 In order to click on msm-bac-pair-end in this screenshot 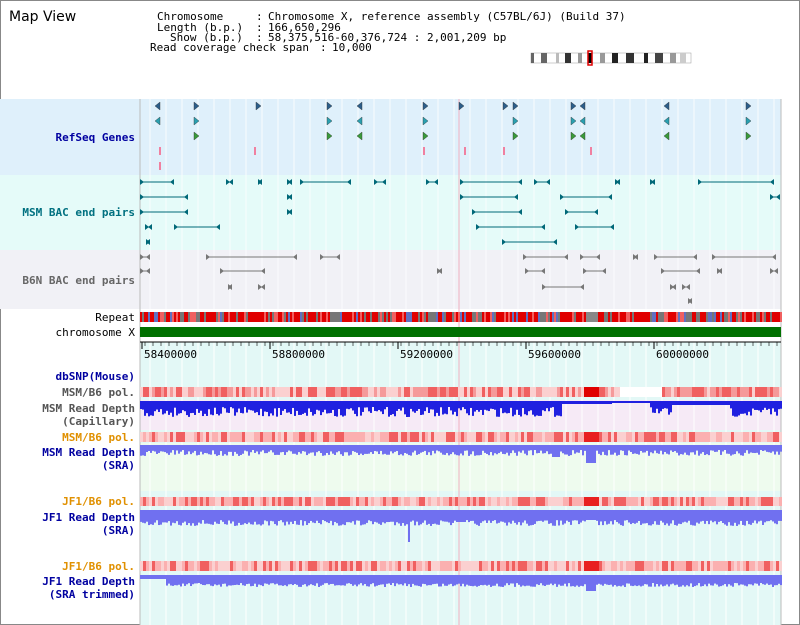, I will do `click(772, 182)`.